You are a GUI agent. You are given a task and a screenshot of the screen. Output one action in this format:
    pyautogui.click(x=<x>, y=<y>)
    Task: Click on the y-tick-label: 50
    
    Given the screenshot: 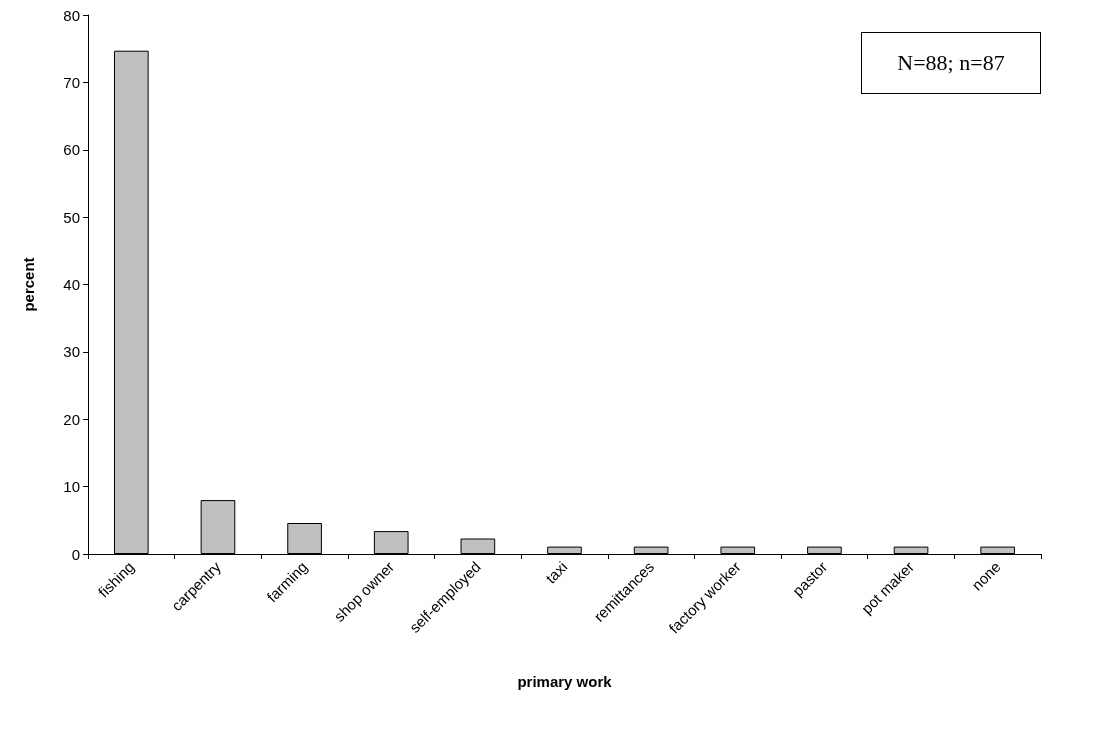 What is the action you would take?
    pyautogui.click(x=71, y=217)
    